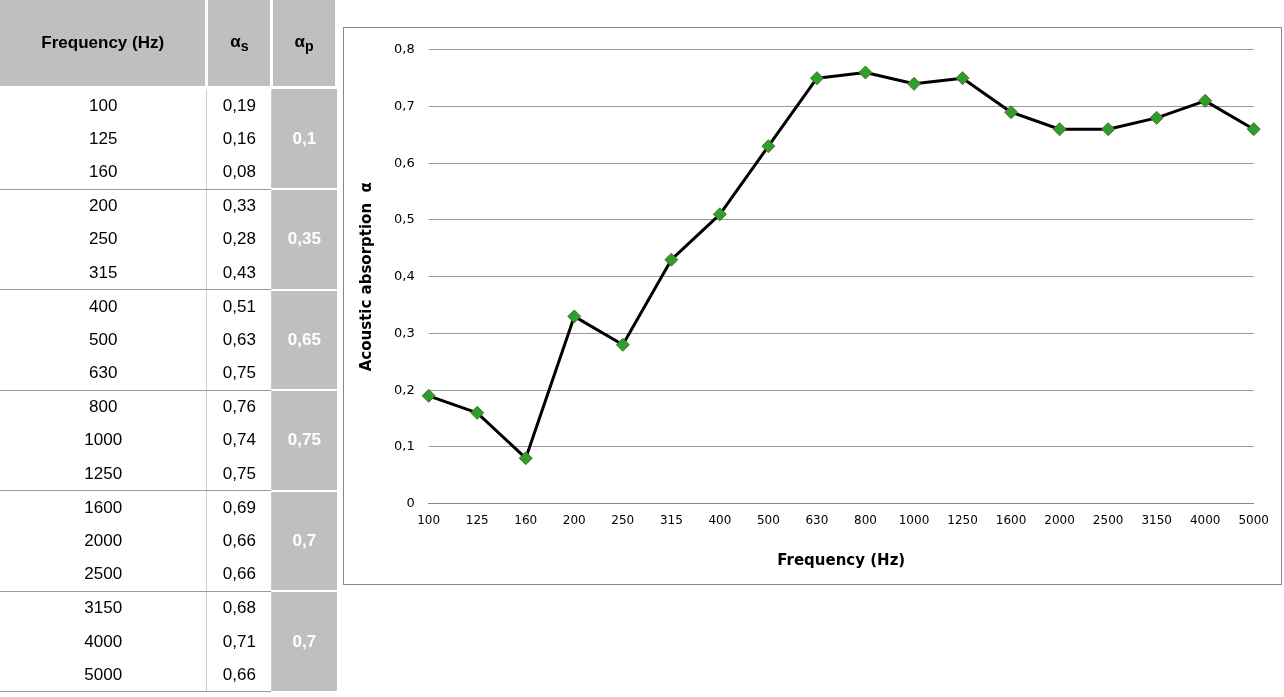 The height and width of the screenshot is (697, 1284). I want to click on y-tick-label: 0,1, so click(404, 446).